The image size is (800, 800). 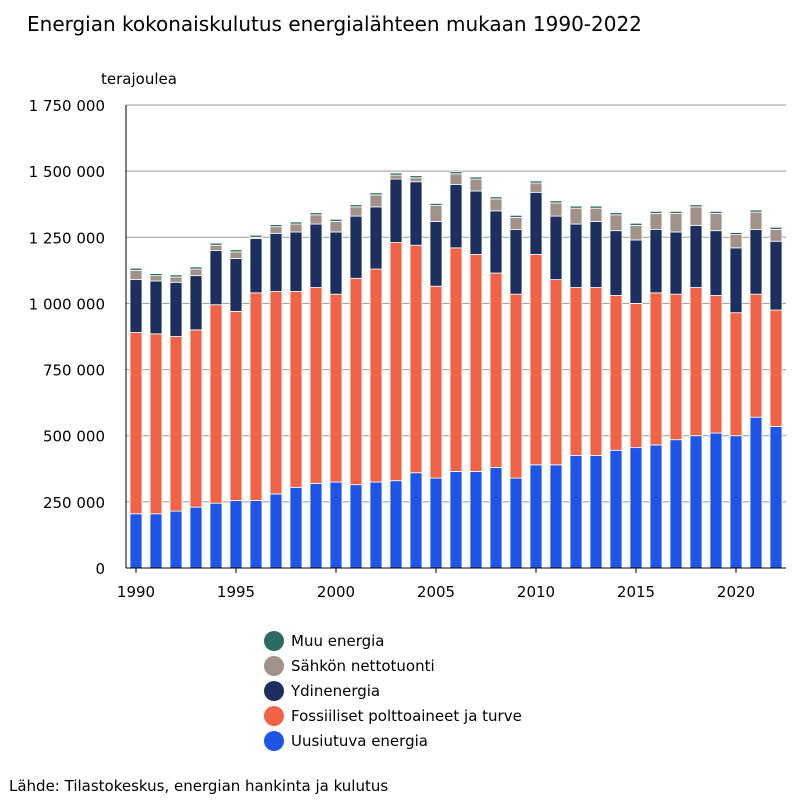 I want to click on bar-stack-1998, so click(x=296, y=395).